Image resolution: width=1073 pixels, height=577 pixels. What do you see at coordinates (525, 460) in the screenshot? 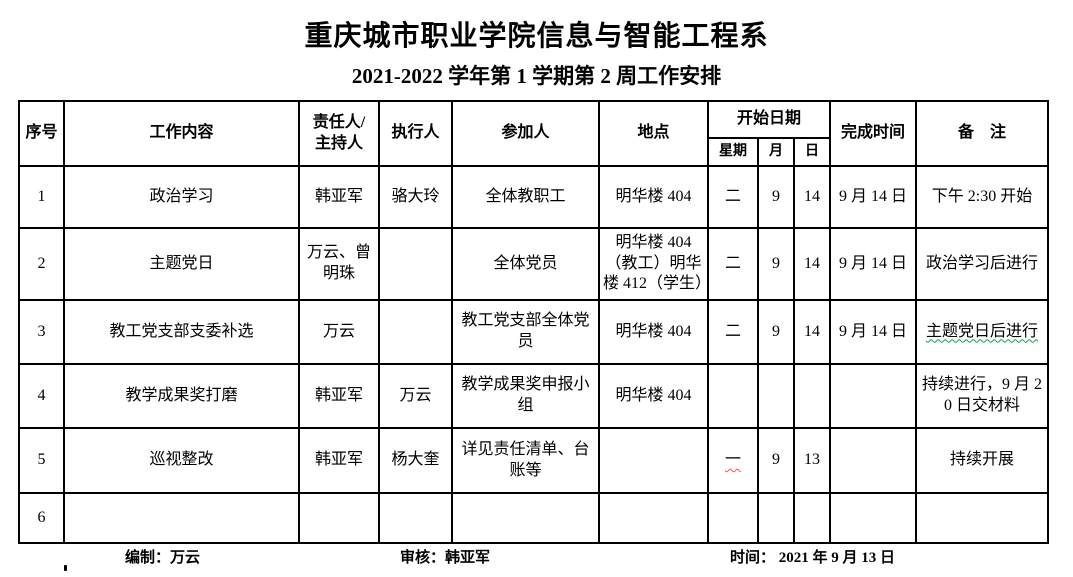
I see `cell-participants: 详见责任清单、台账等` at bounding box center [525, 460].